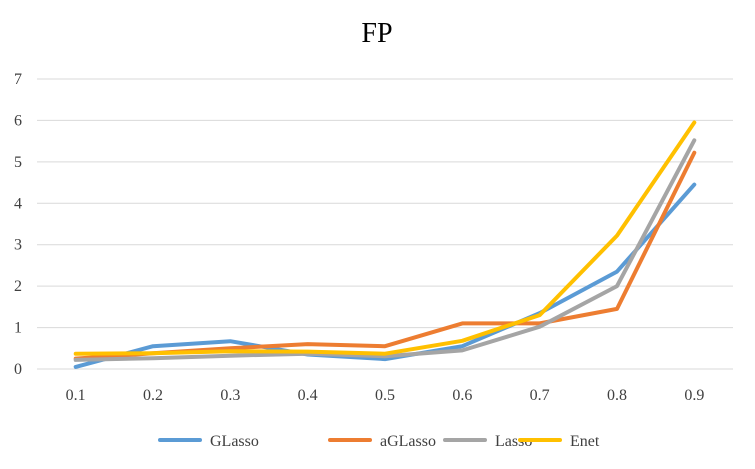  I want to click on legend-label-lasso: Lasso, so click(513, 441).